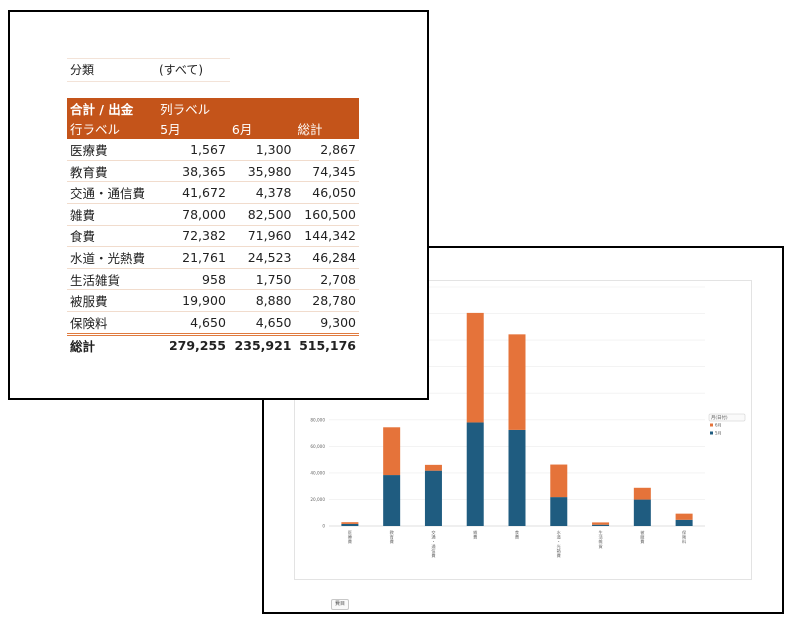 This screenshot has height=630, width=797. What do you see at coordinates (261, 150) in the screenshot?
I see `cell-june: 1,300` at bounding box center [261, 150].